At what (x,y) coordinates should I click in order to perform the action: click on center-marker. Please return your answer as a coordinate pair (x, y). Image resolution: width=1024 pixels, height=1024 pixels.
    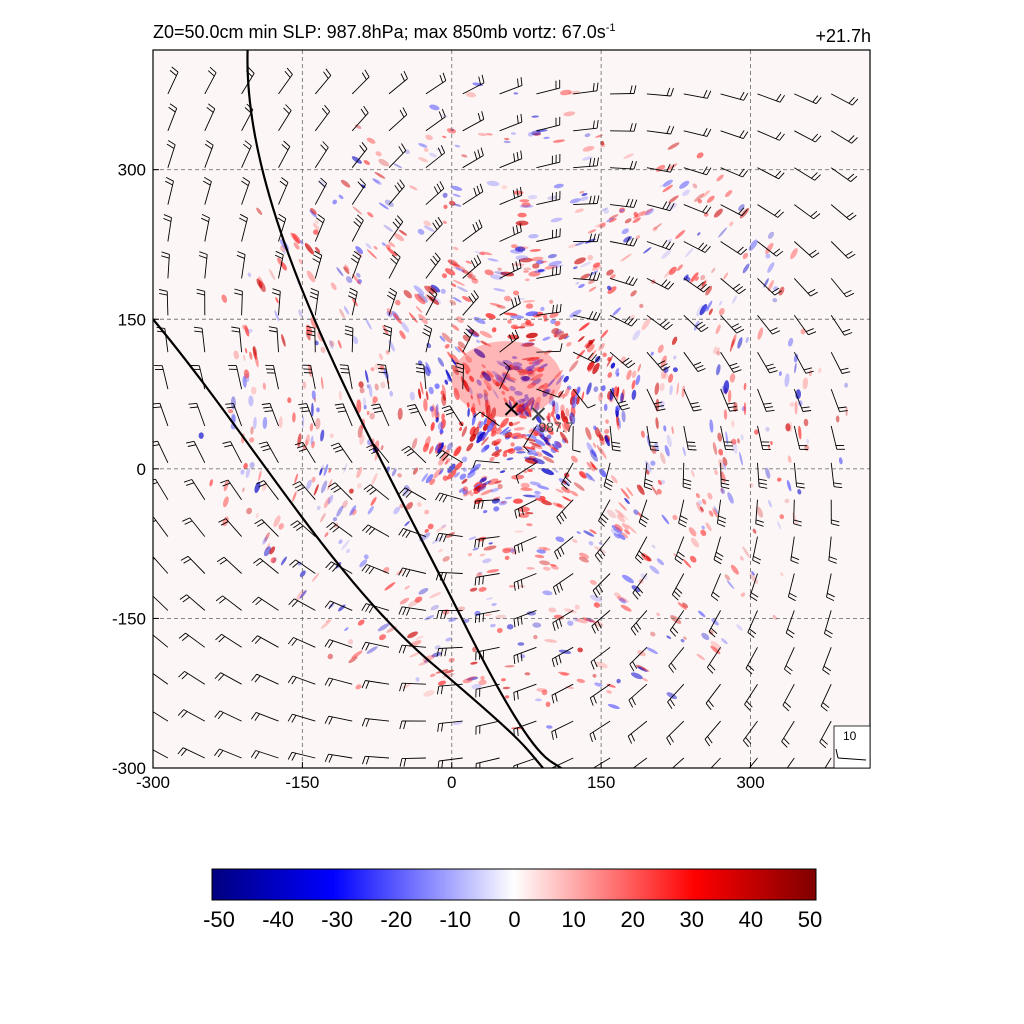
    Looking at the image, I should click on (511, 409).